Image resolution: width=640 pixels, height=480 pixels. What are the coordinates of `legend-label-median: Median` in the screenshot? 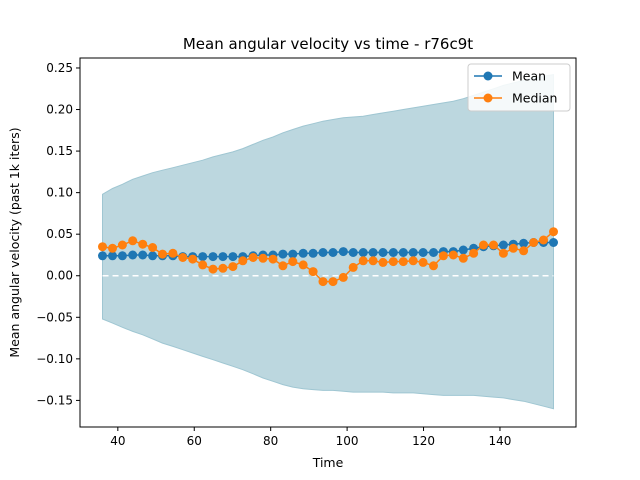 It's located at (534, 98).